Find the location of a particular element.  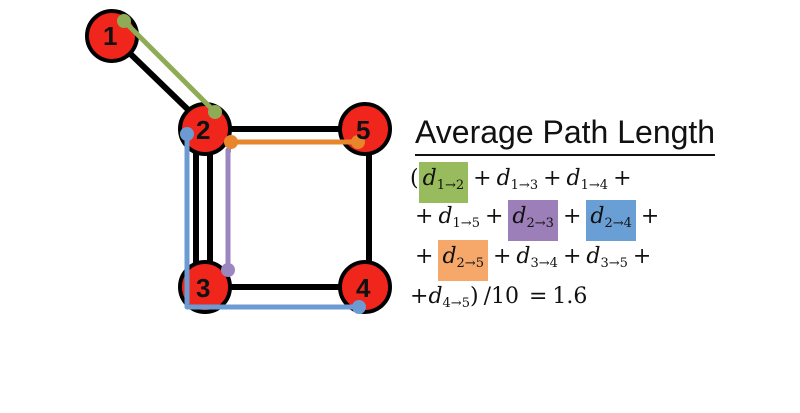

term-d-2-5: d2→5 is located at coordinates (463, 260).